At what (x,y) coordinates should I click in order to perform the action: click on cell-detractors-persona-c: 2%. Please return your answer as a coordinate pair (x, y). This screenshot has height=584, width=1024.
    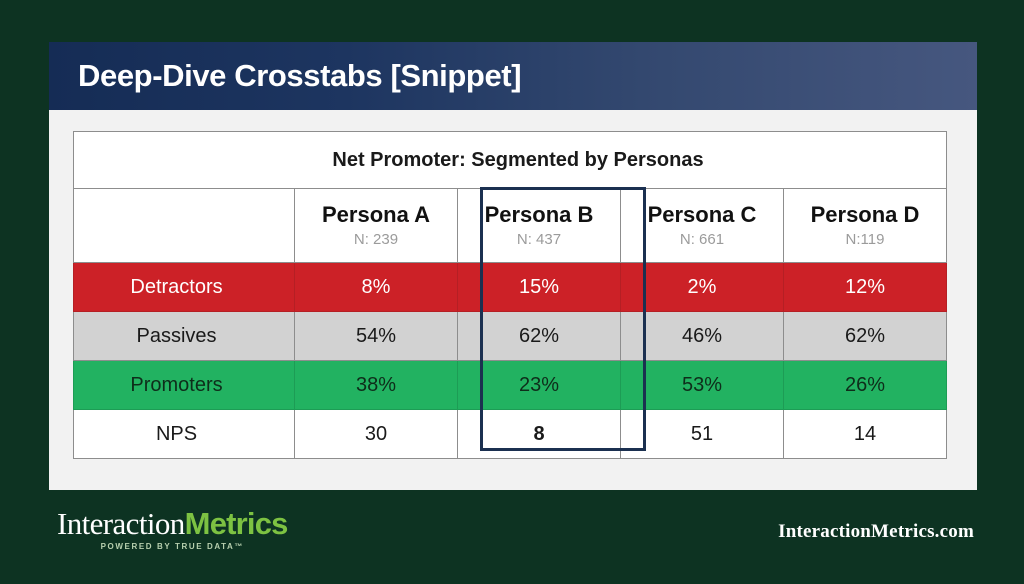
    Looking at the image, I should click on (702, 287).